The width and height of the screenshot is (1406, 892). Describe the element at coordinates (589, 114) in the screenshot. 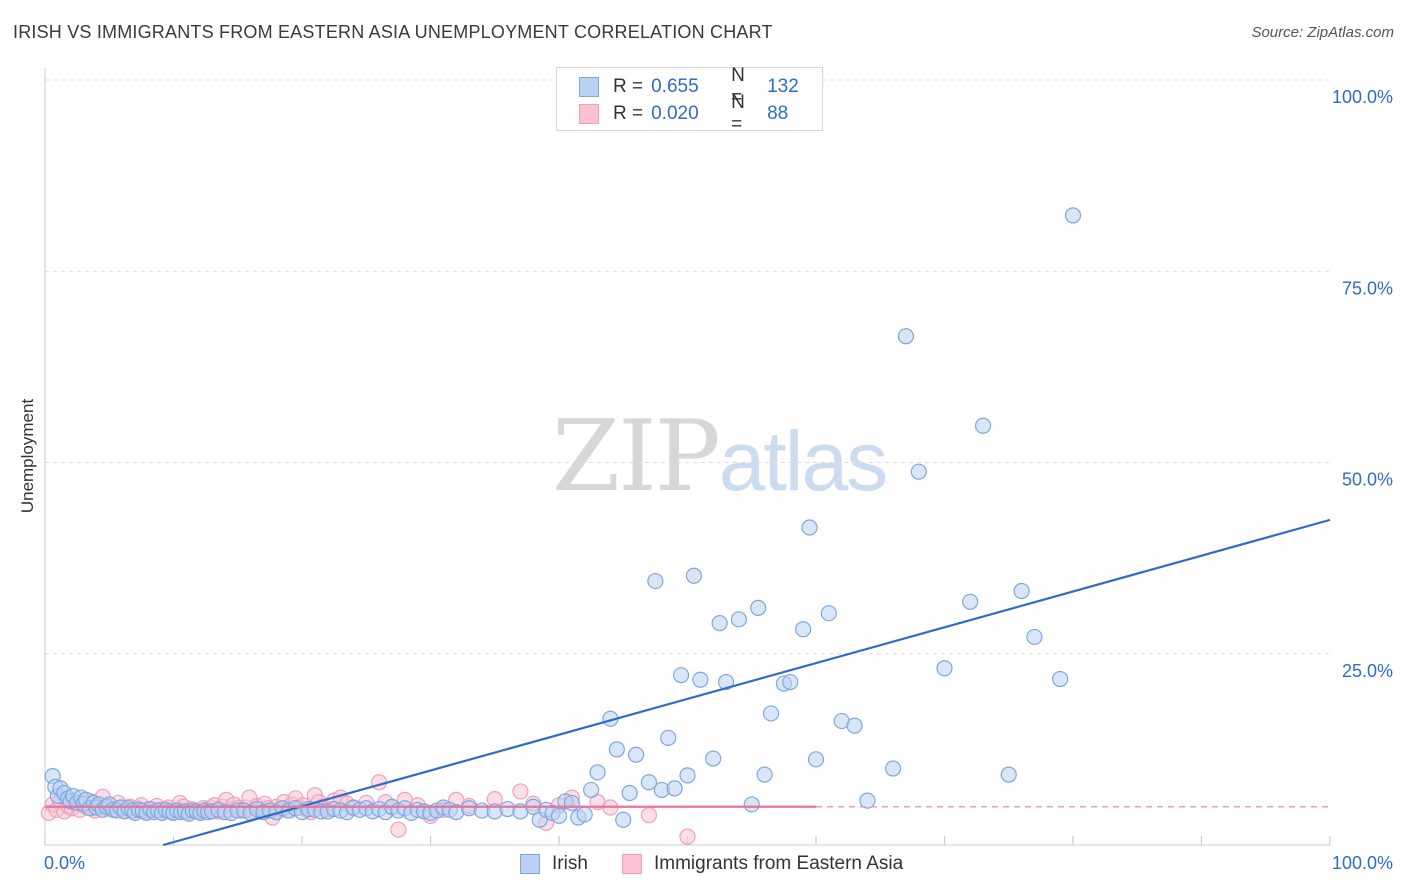

I see `asia-swatch` at that location.